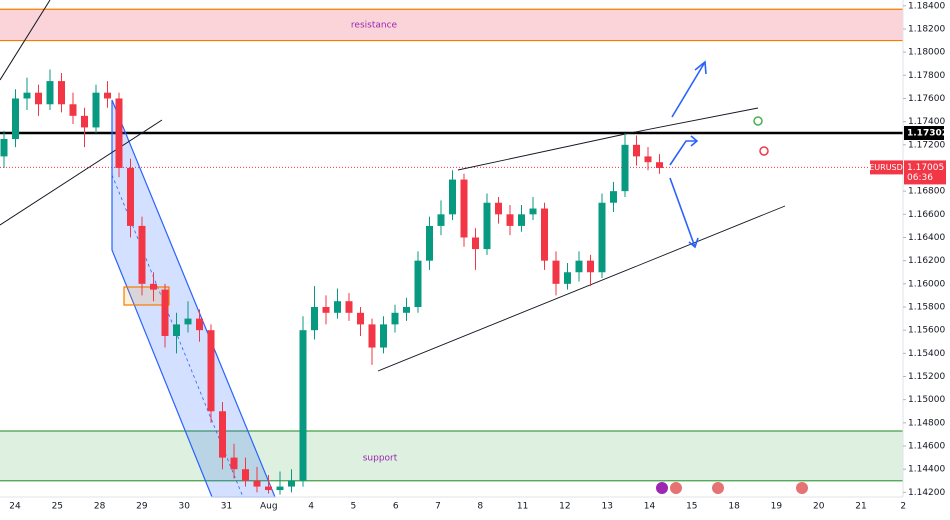 The width and height of the screenshot is (950, 520). What do you see at coordinates (522, 507) in the screenshot?
I see `x-tick-label: 11` at bounding box center [522, 507].